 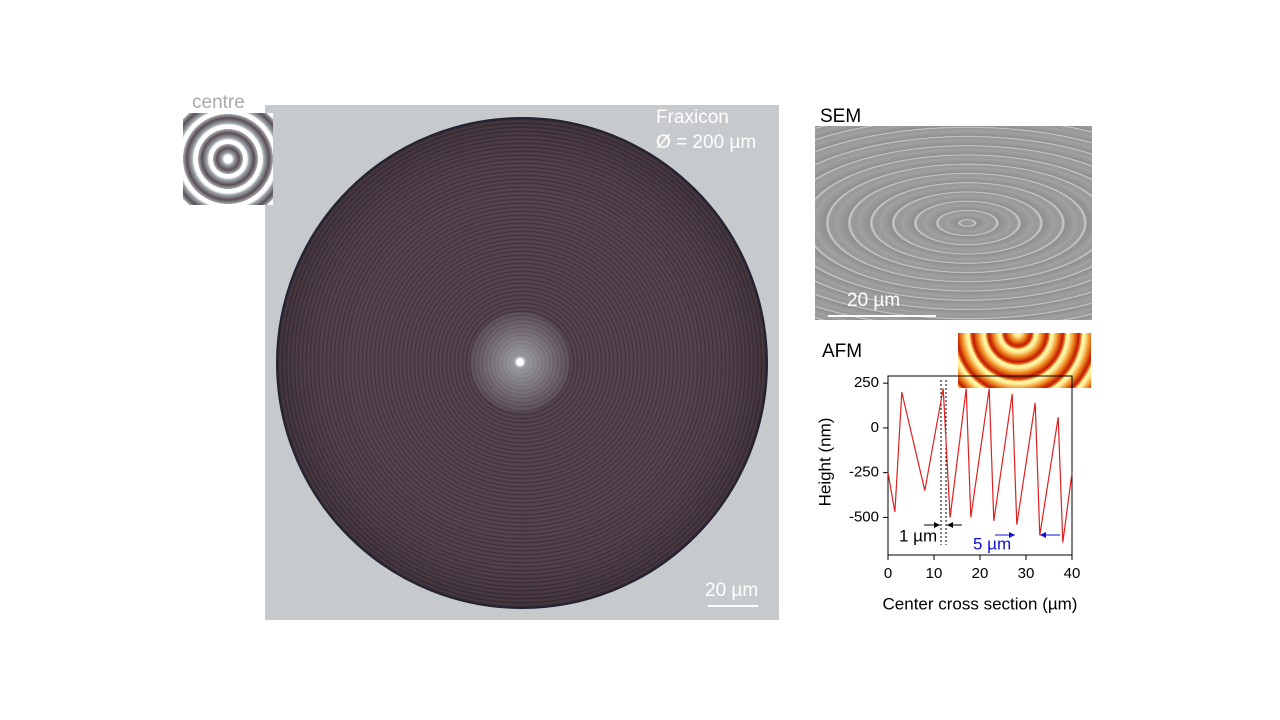 What do you see at coordinates (980, 573) in the screenshot?
I see `x-tick-label: 20` at bounding box center [980, 573].